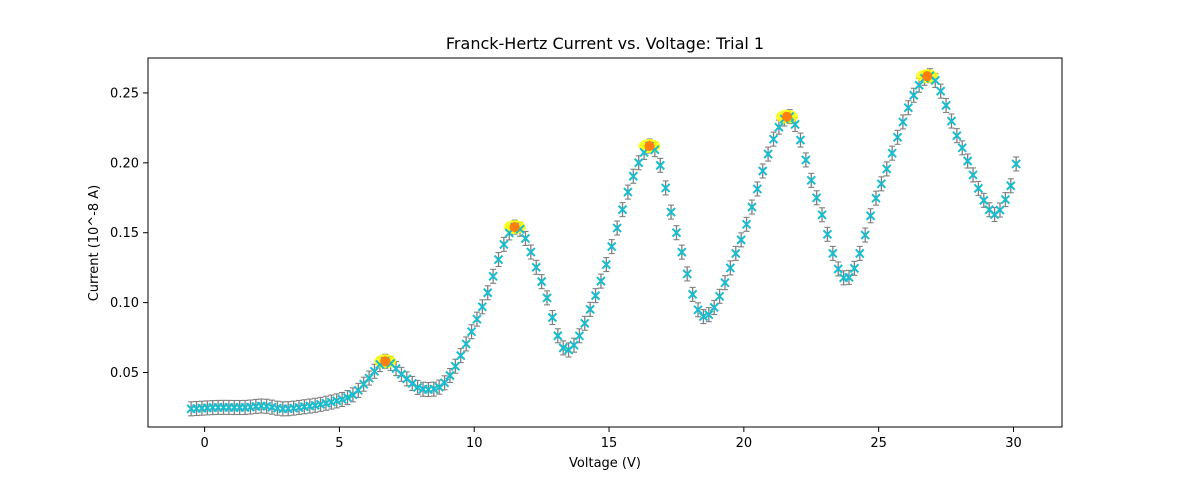 The width and height of the screenshot is (1180, 480). I want to click on y-axis-label: Current (10^-8 A), so click(94, 243).